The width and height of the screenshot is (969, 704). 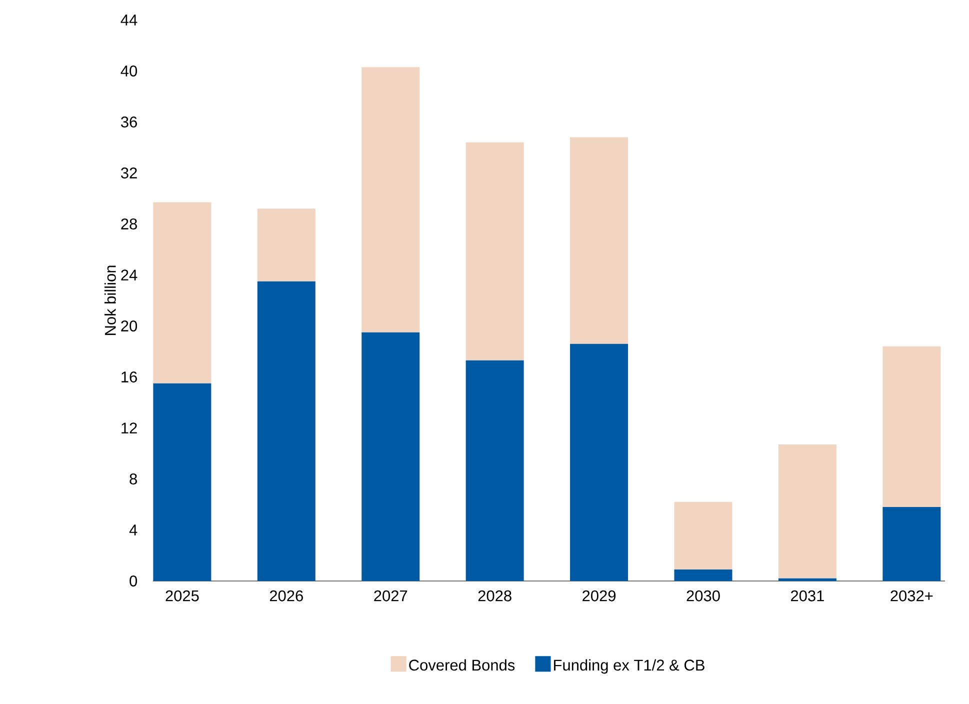 I want to click on legend-label: Funding ex T1/2 & CB, so click(x=629, y=666).